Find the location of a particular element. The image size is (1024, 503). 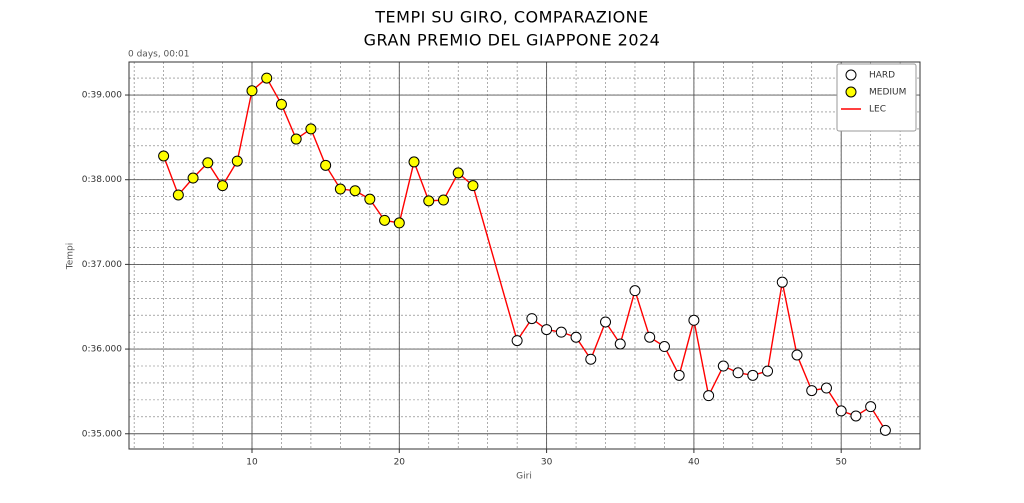

x-tick-label: 40 is located at coordinates (694, 463).